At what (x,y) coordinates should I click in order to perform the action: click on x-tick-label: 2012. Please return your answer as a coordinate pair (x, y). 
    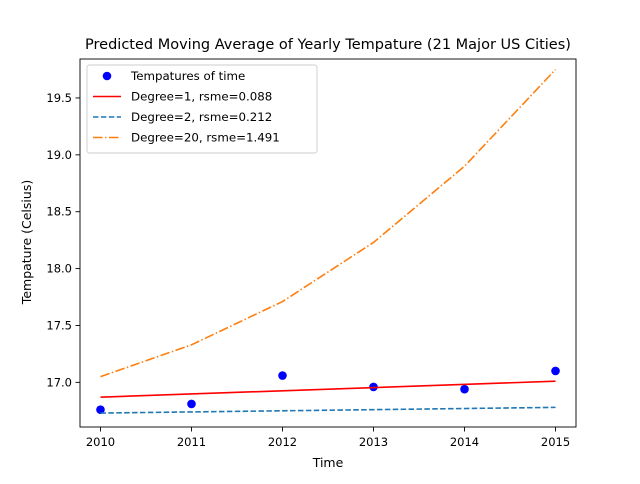
    Looking at the image, I should click on (282, 442).